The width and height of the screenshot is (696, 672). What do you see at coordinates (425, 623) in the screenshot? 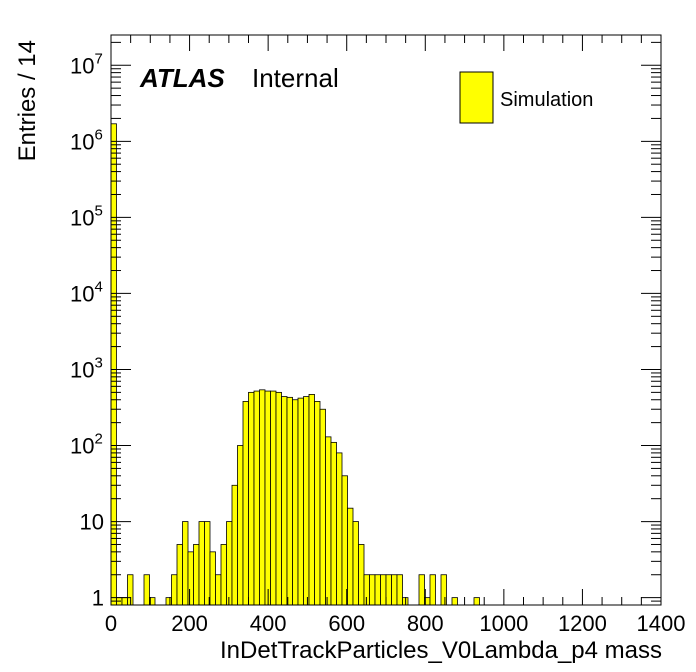
I see `x-tick-label: 800` at bounding box center [425, 623].